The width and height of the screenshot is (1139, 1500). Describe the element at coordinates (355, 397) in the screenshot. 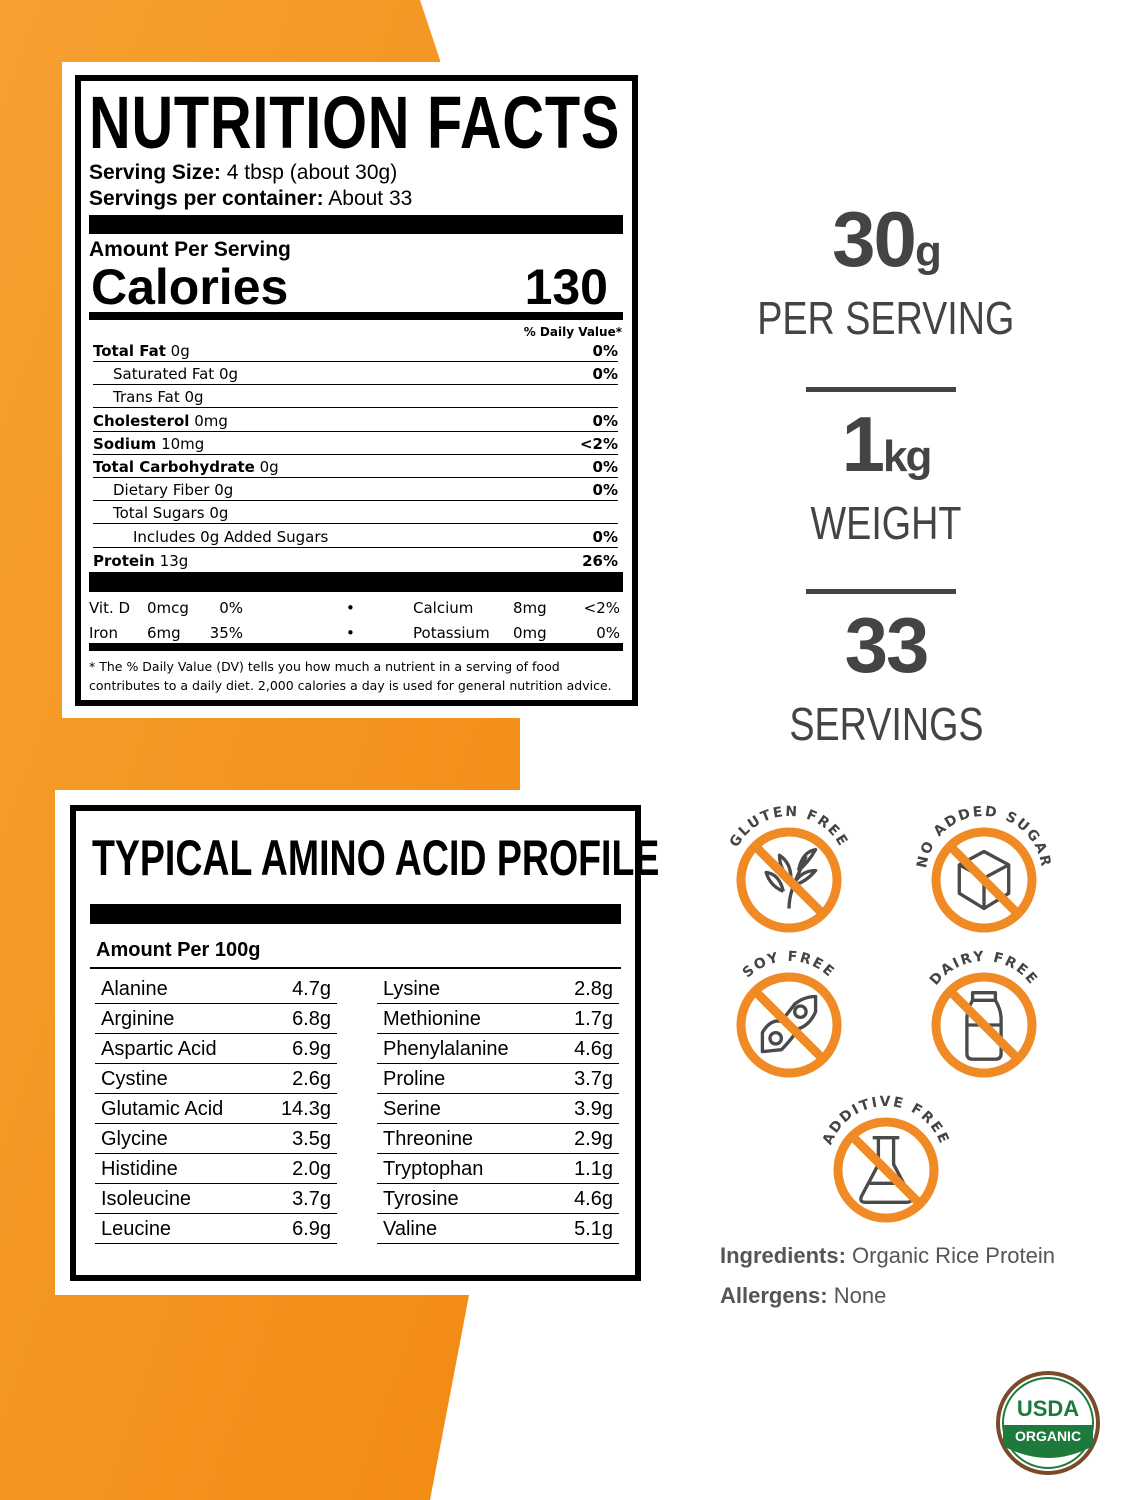

I see `nutrient-row: Trans Fat 0g` at that location.